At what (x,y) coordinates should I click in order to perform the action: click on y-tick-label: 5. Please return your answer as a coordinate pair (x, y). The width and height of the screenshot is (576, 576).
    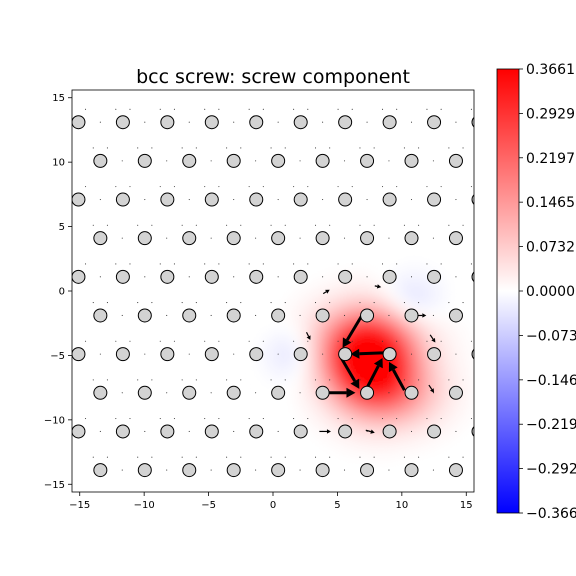
    Looking at the image, I should click on (62, 227).